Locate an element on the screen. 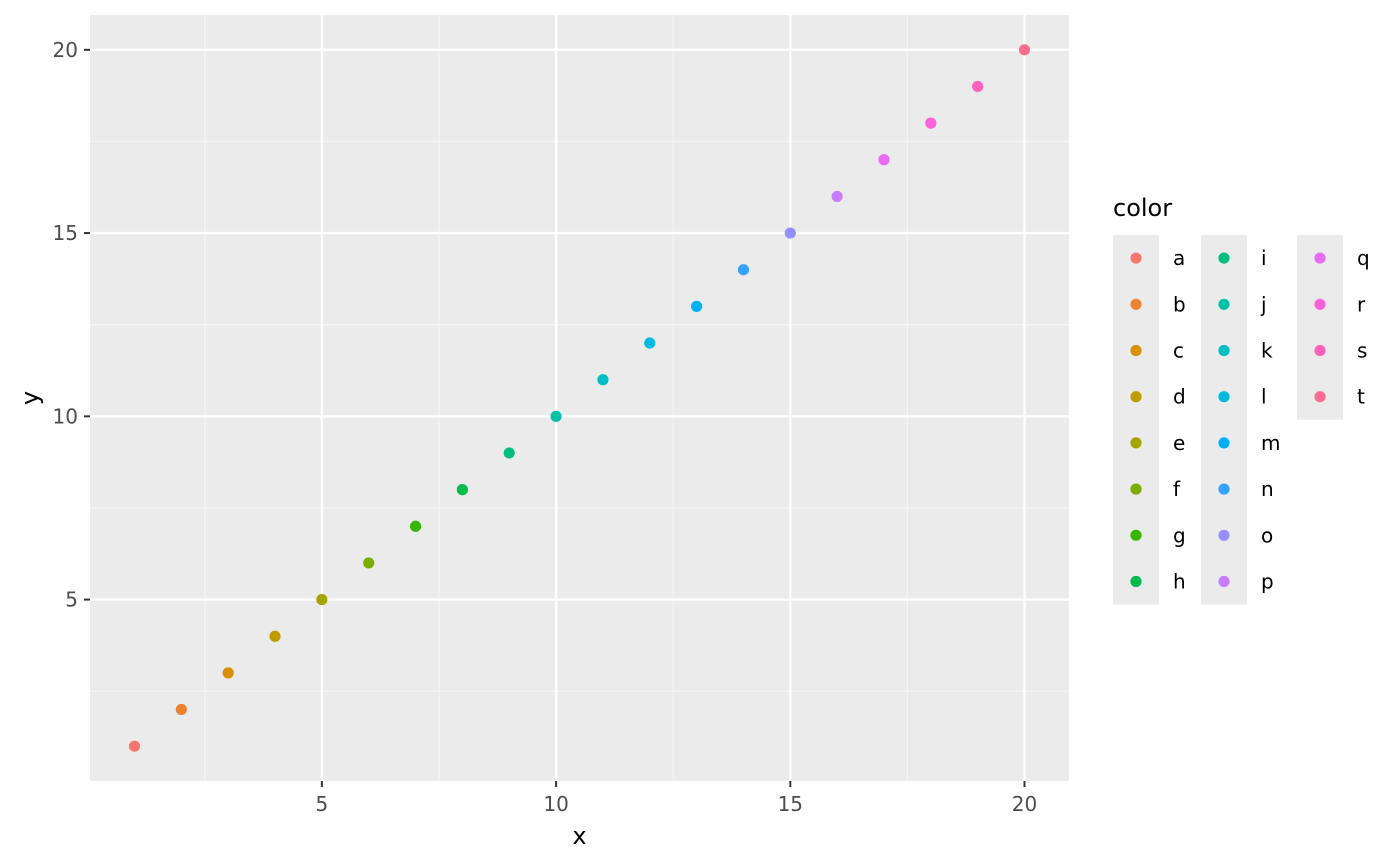 Image resolution: width=1400 pixels, height=866 pixels. legend-label: p is located at coordinates (1267, 582).